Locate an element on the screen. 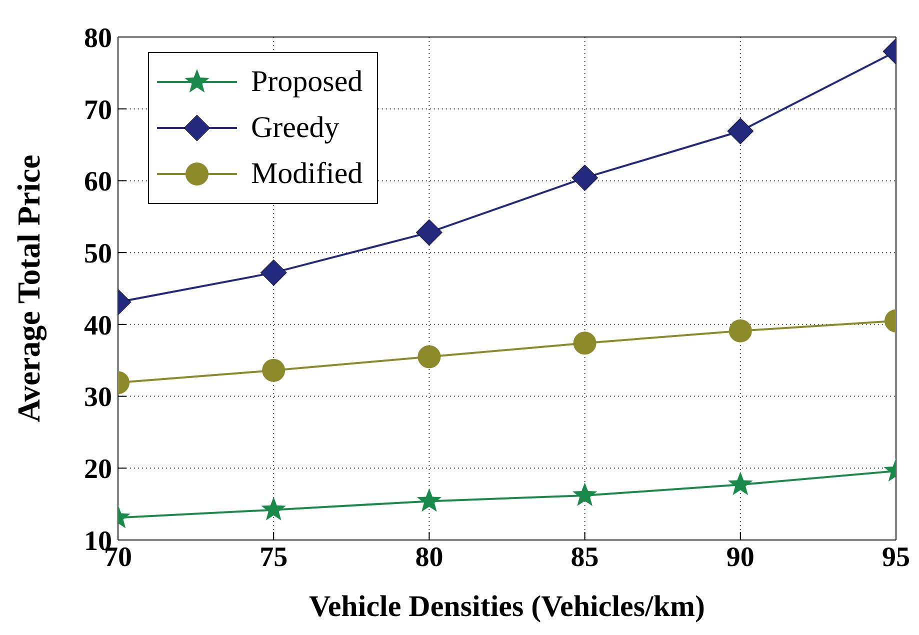 This screenshot has width=919, height=635. x-tick-label: 95 is located at coordinates (896, 557).